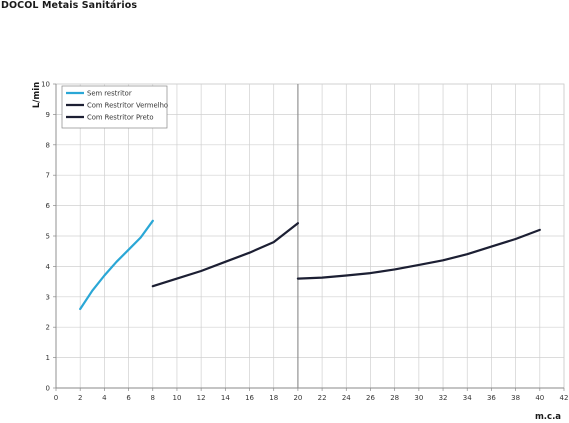 The height and width of the screenshot is (423, 569). What do you see at coordinates (311, 395) in the screenshot?
I see `x-tick-labels: 0 2 4 6 8 10 12 14 16 18 20 22 24 26 28 30 32 34 36 38 40 42` at bounding box center [311, 395].